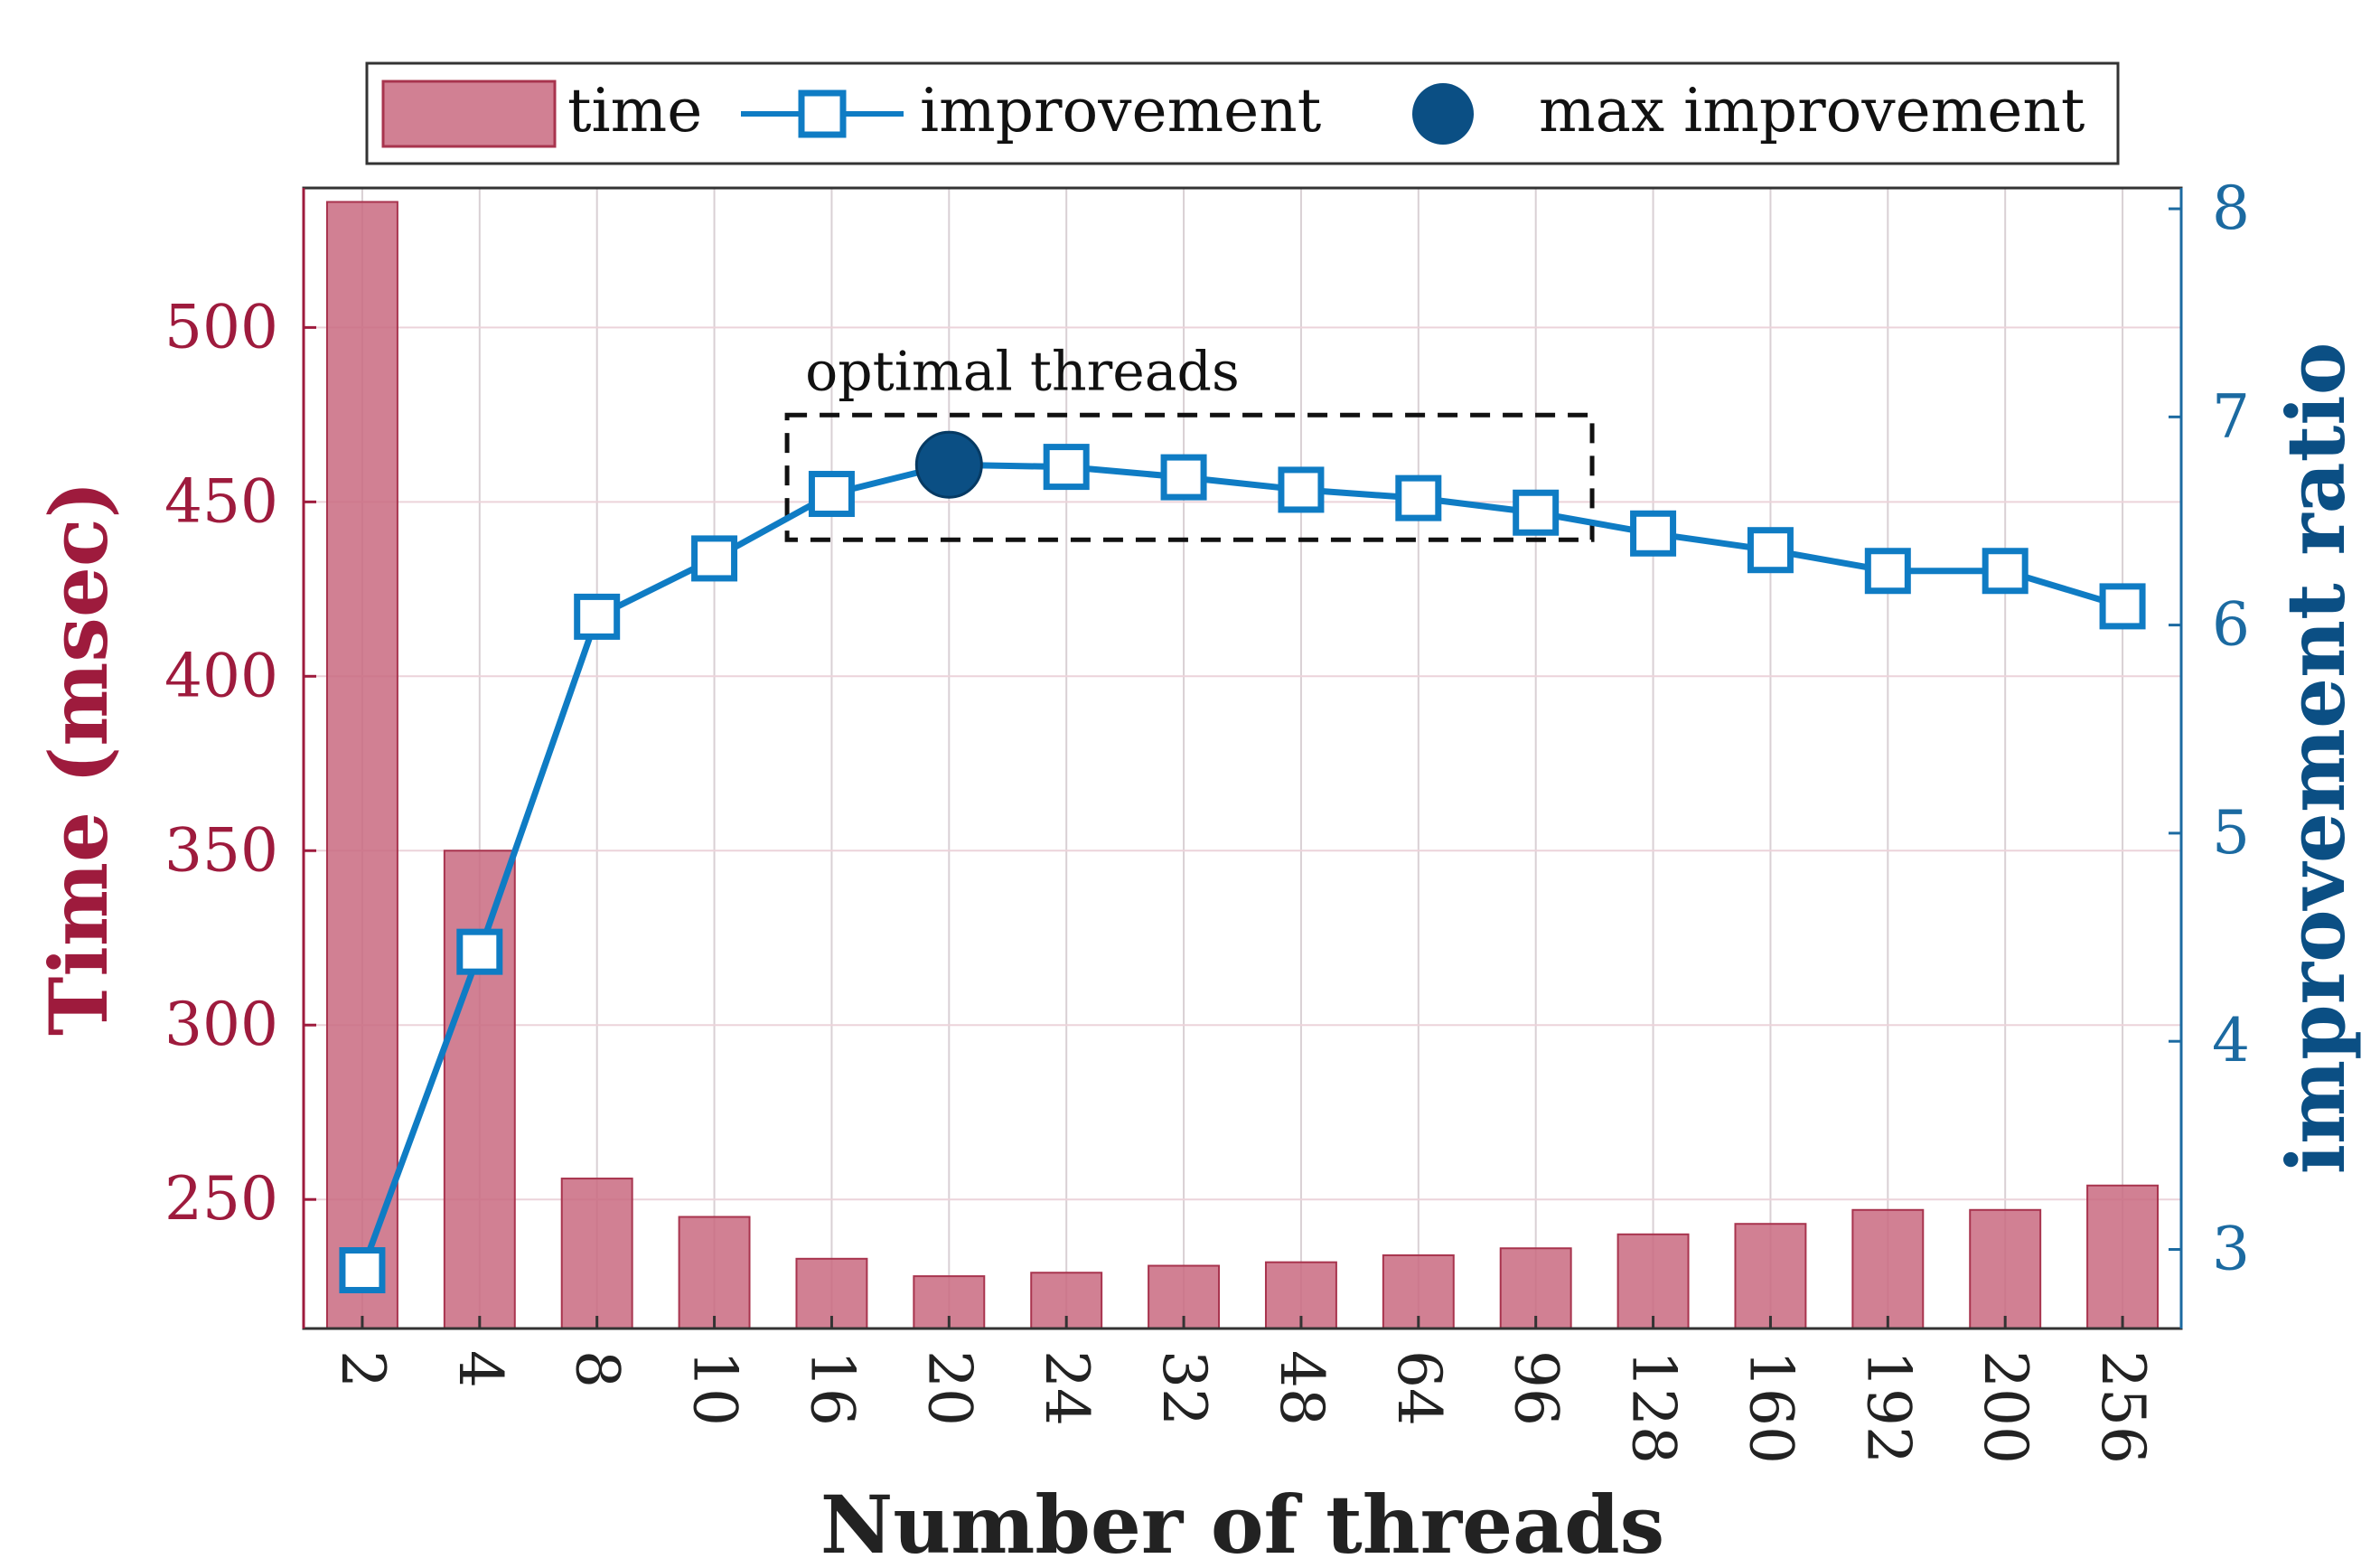 Image resolution: width=2380 pixels, height=1568 pixels. I want to click on y-tick-label: 350, so click(221, 850).